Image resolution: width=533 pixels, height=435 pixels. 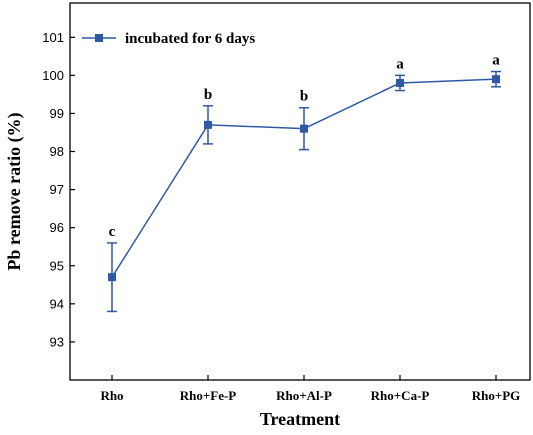 I want to click on y-tick-label: 93, so click(x=57, y=341).